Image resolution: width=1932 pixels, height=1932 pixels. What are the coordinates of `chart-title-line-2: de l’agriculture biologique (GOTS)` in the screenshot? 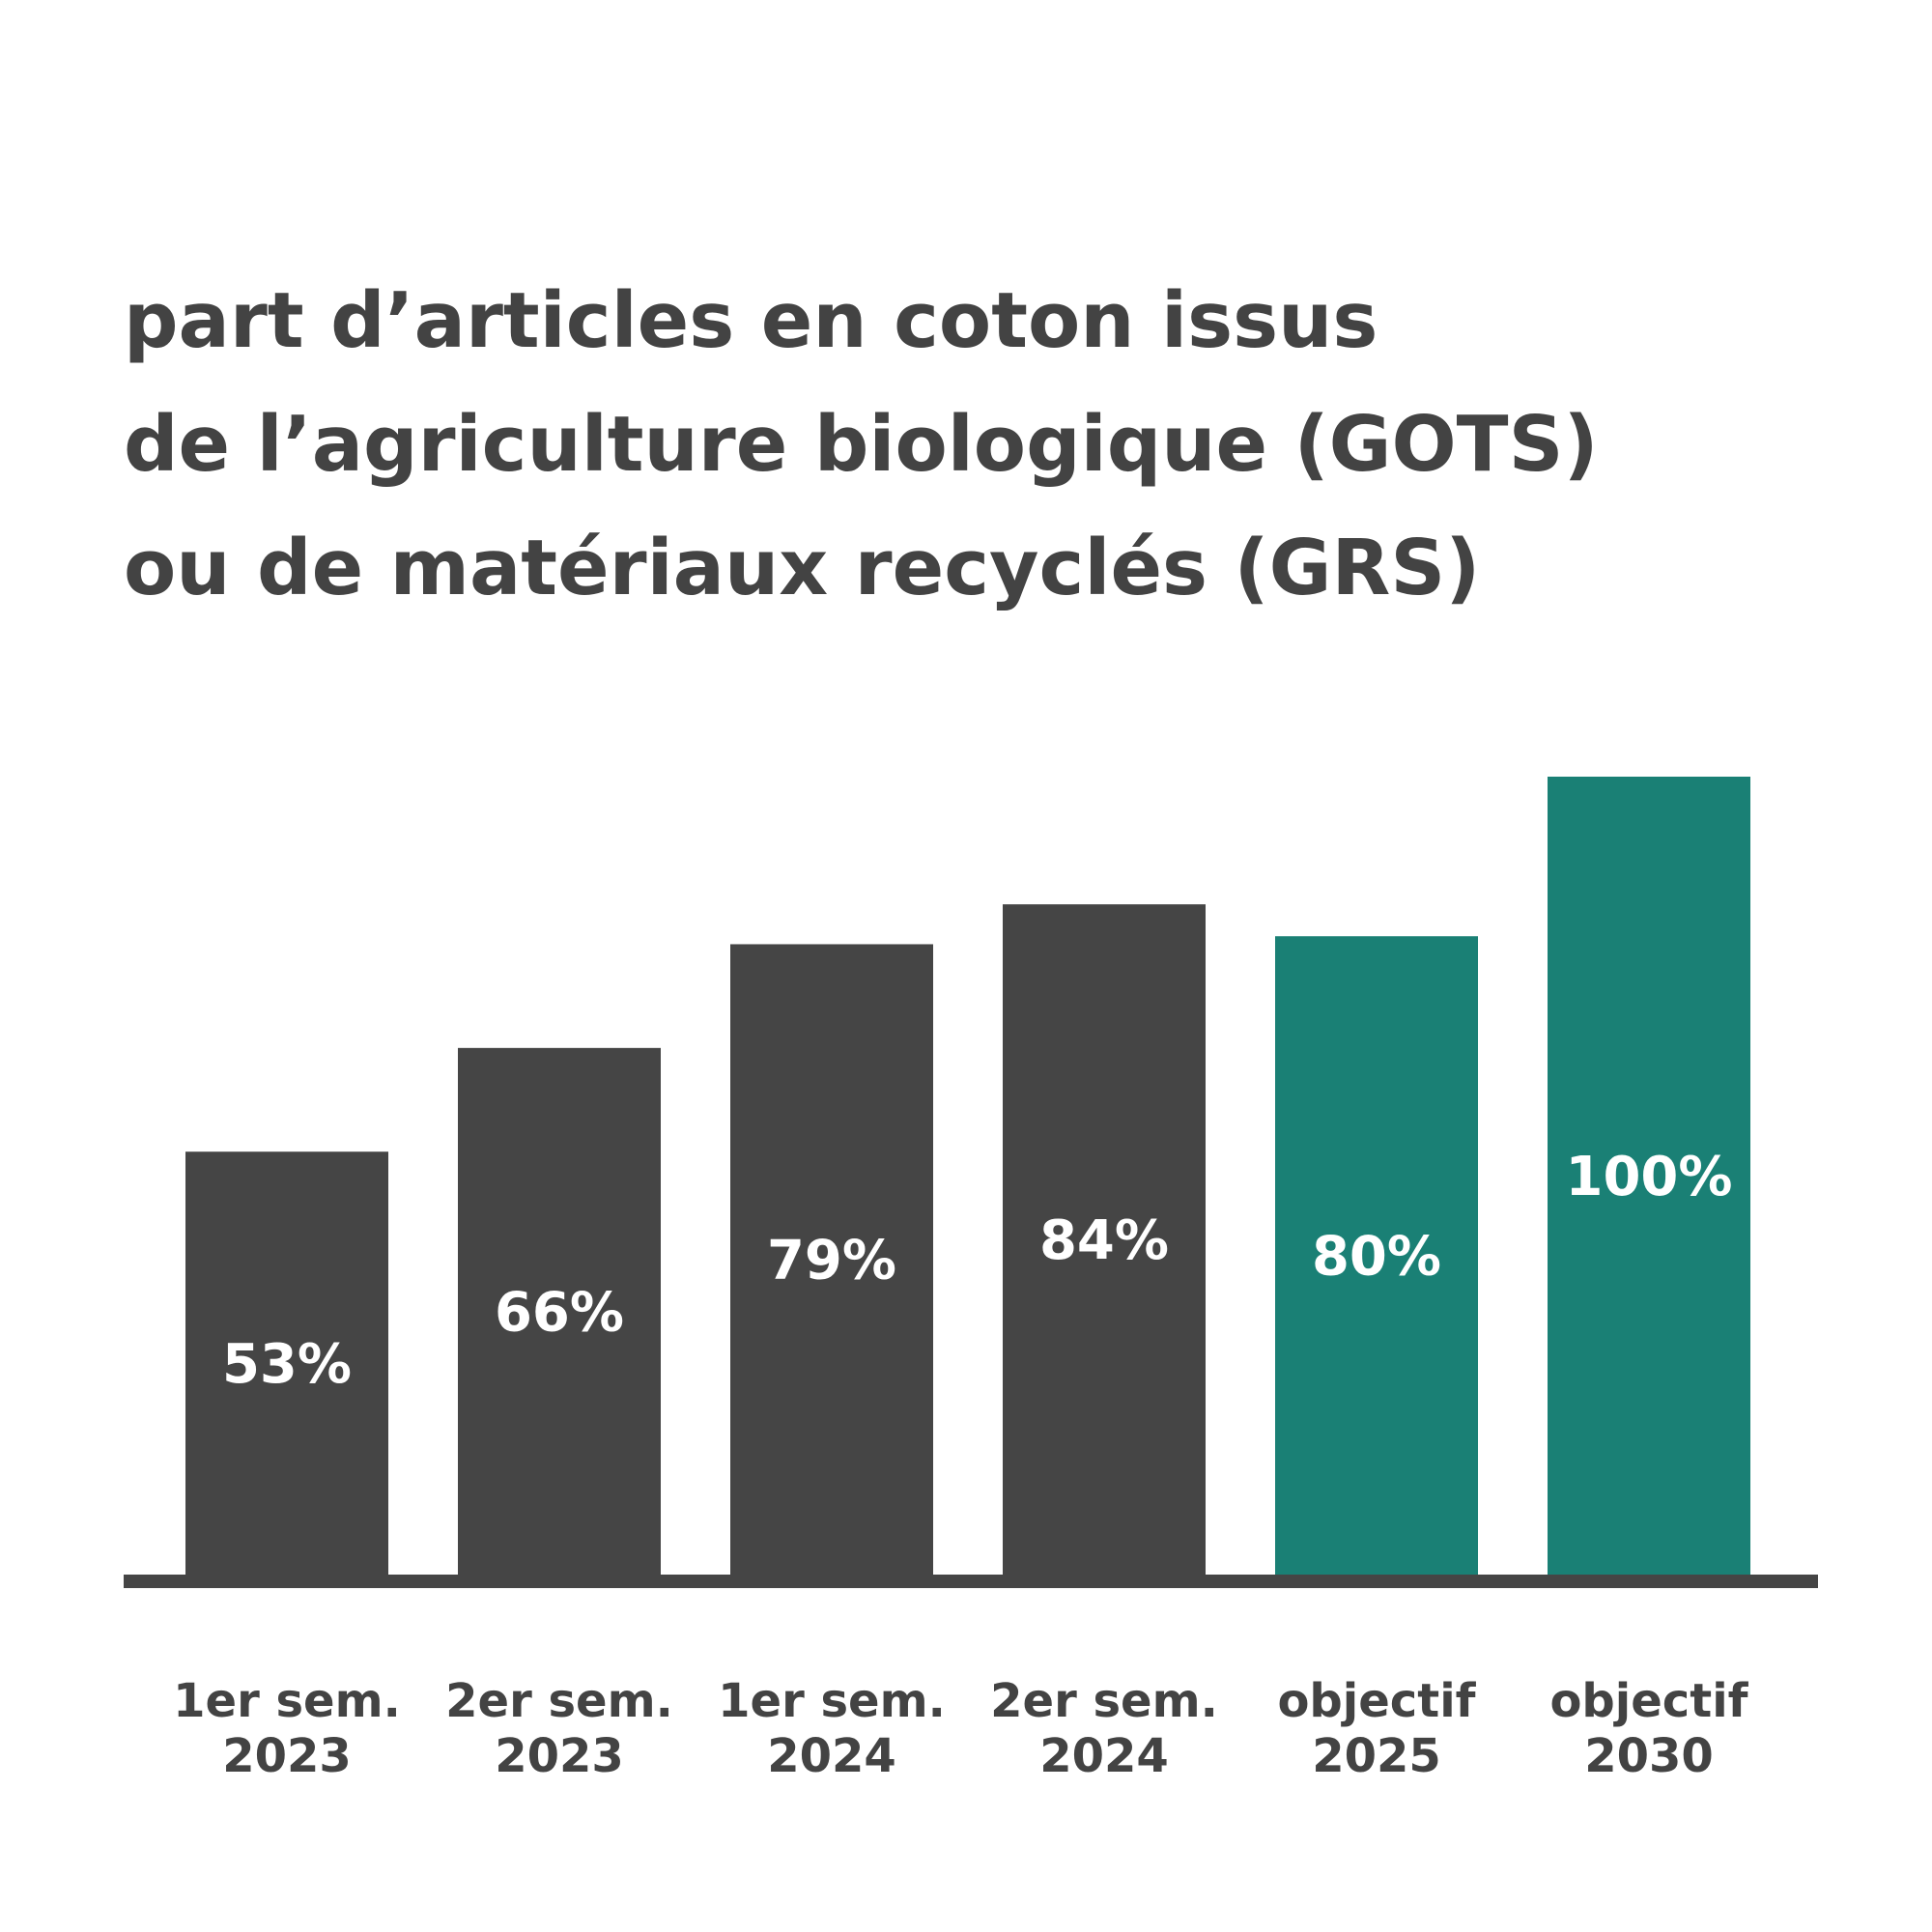 It's located at (861, 444).